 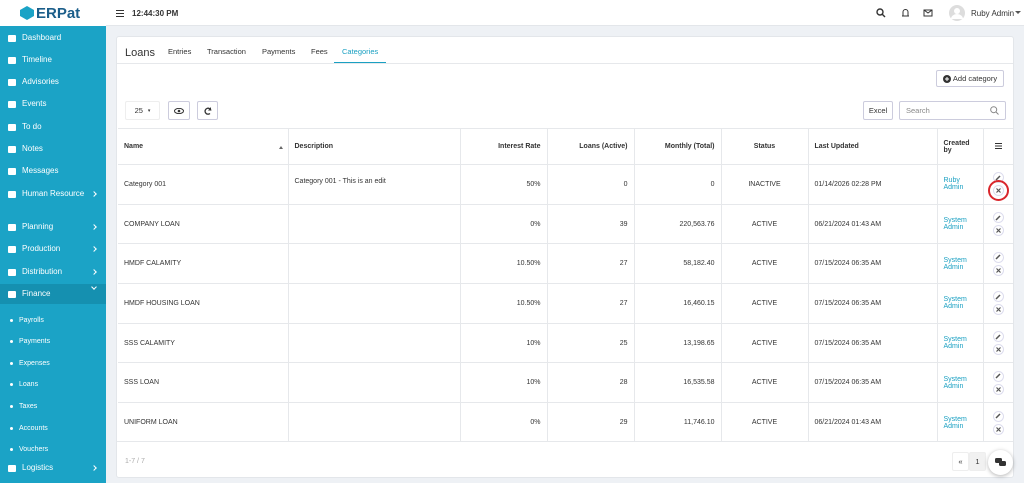 I want to click on submenu-item: Accounts, so click(x=53, y=428).